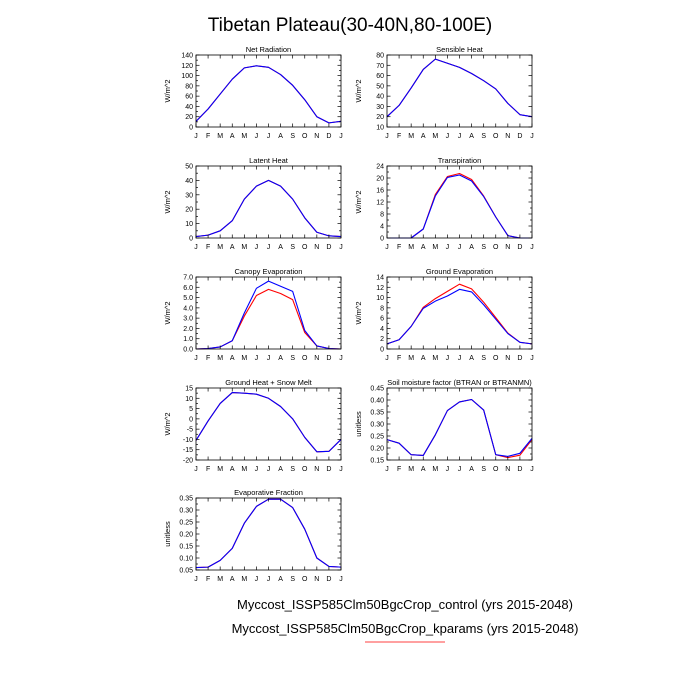 The image size is (700, 700). What do you see at coordinates (189, 97) in the screenshot?
I see `y-tick-label: 60` at bounding box center [189, 97].